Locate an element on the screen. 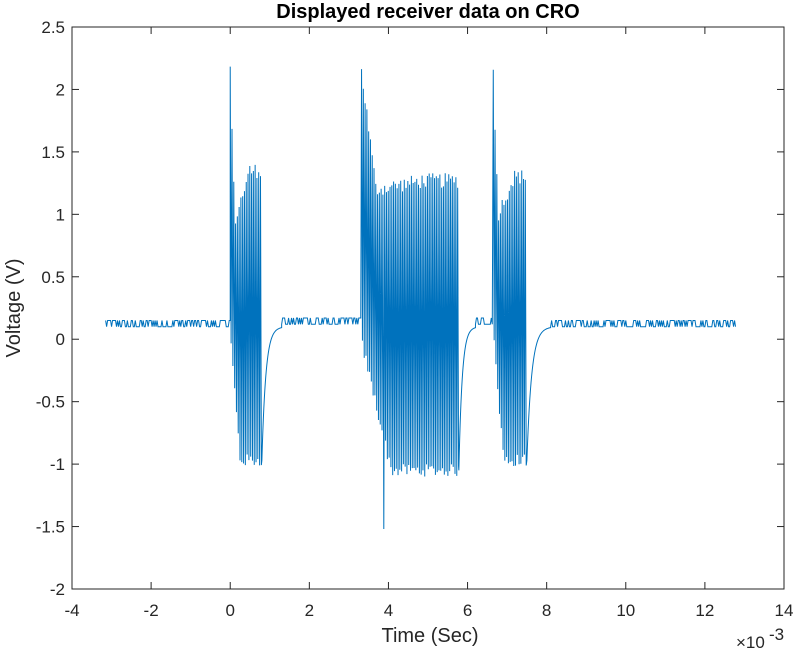 The image size is (800, 650). x-tick-label: 6 is located at coordinates (467, 610).